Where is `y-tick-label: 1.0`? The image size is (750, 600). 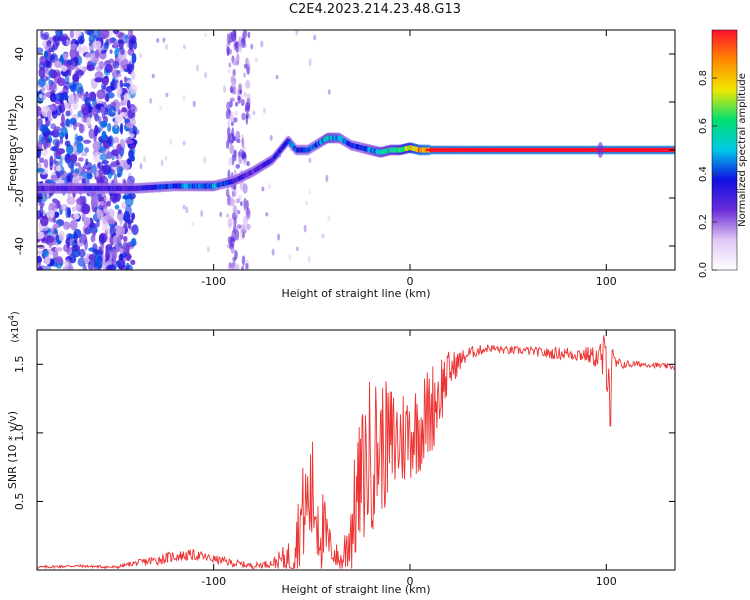 y-tick-label: 1.0 is located at coordinates (19, 433).